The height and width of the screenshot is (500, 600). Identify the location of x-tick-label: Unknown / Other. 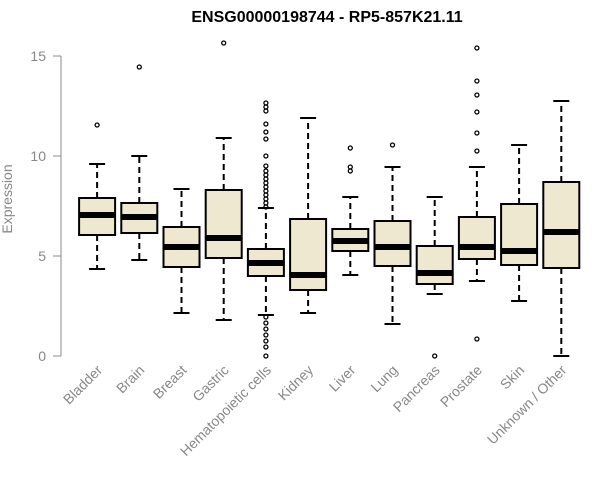
(527, 405).